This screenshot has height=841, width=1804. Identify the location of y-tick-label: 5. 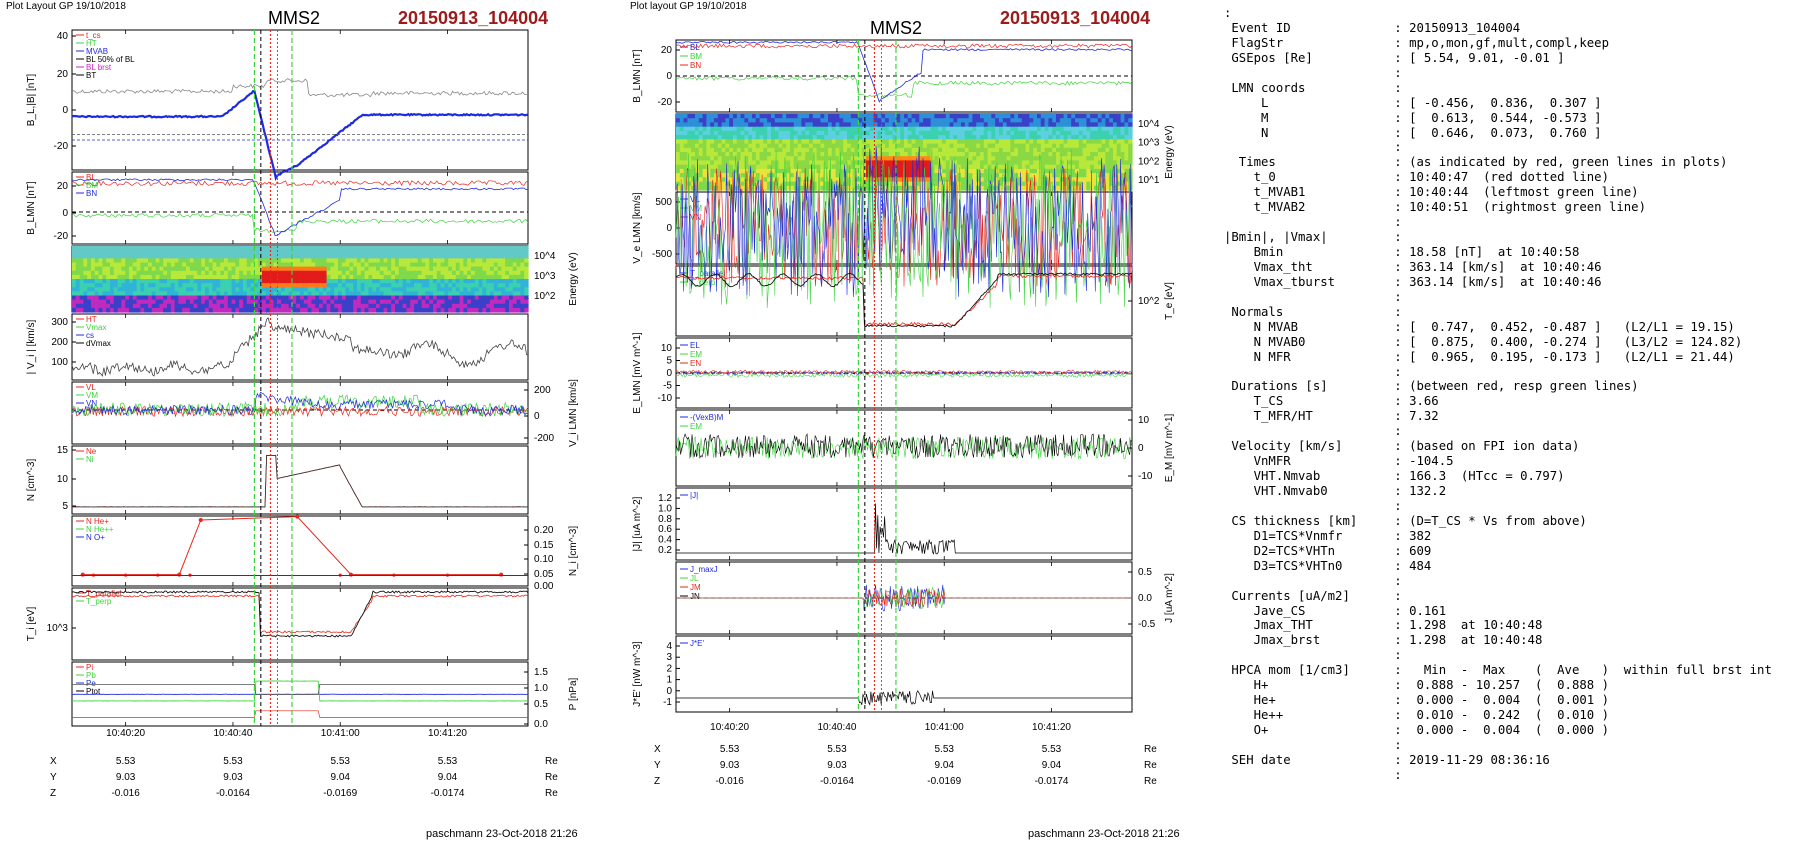
(65, 506).